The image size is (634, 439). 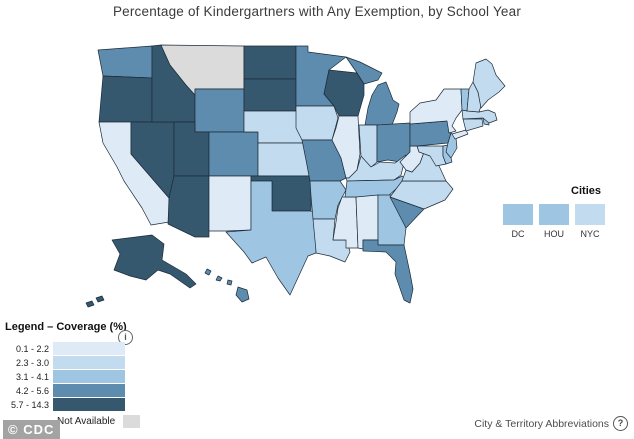 What do you see at coordinates (32, 429) in the screenshot?
I see `cdc-logo: © CDC` at bounding box center [32, 429].